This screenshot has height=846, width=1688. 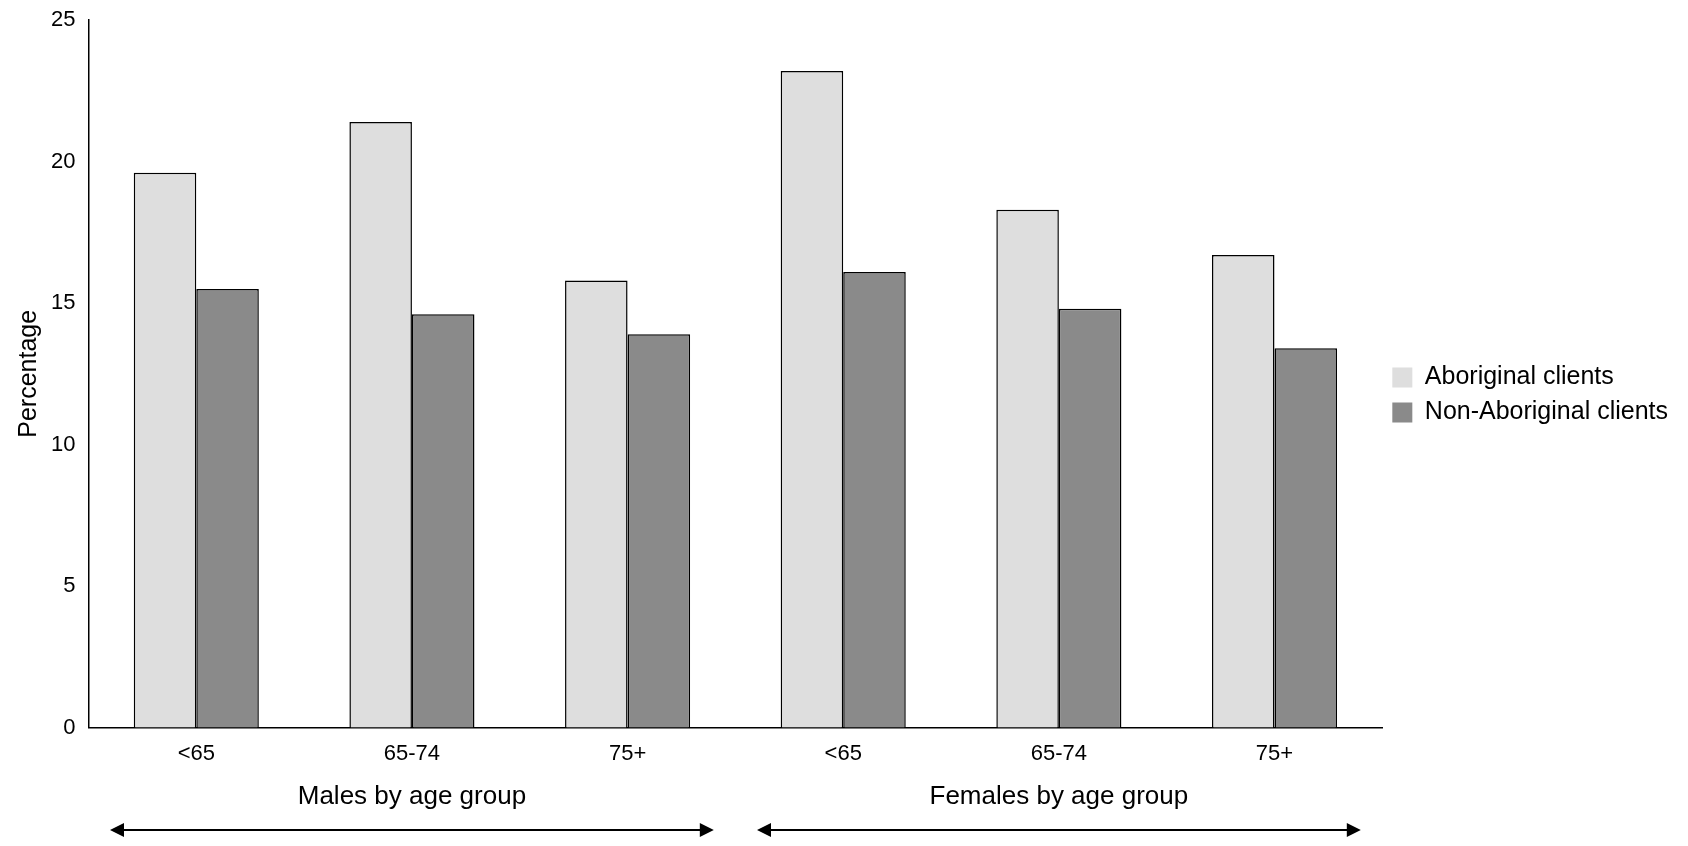 I want to click on y-tick-label: 10, so click(x=63, y=443).